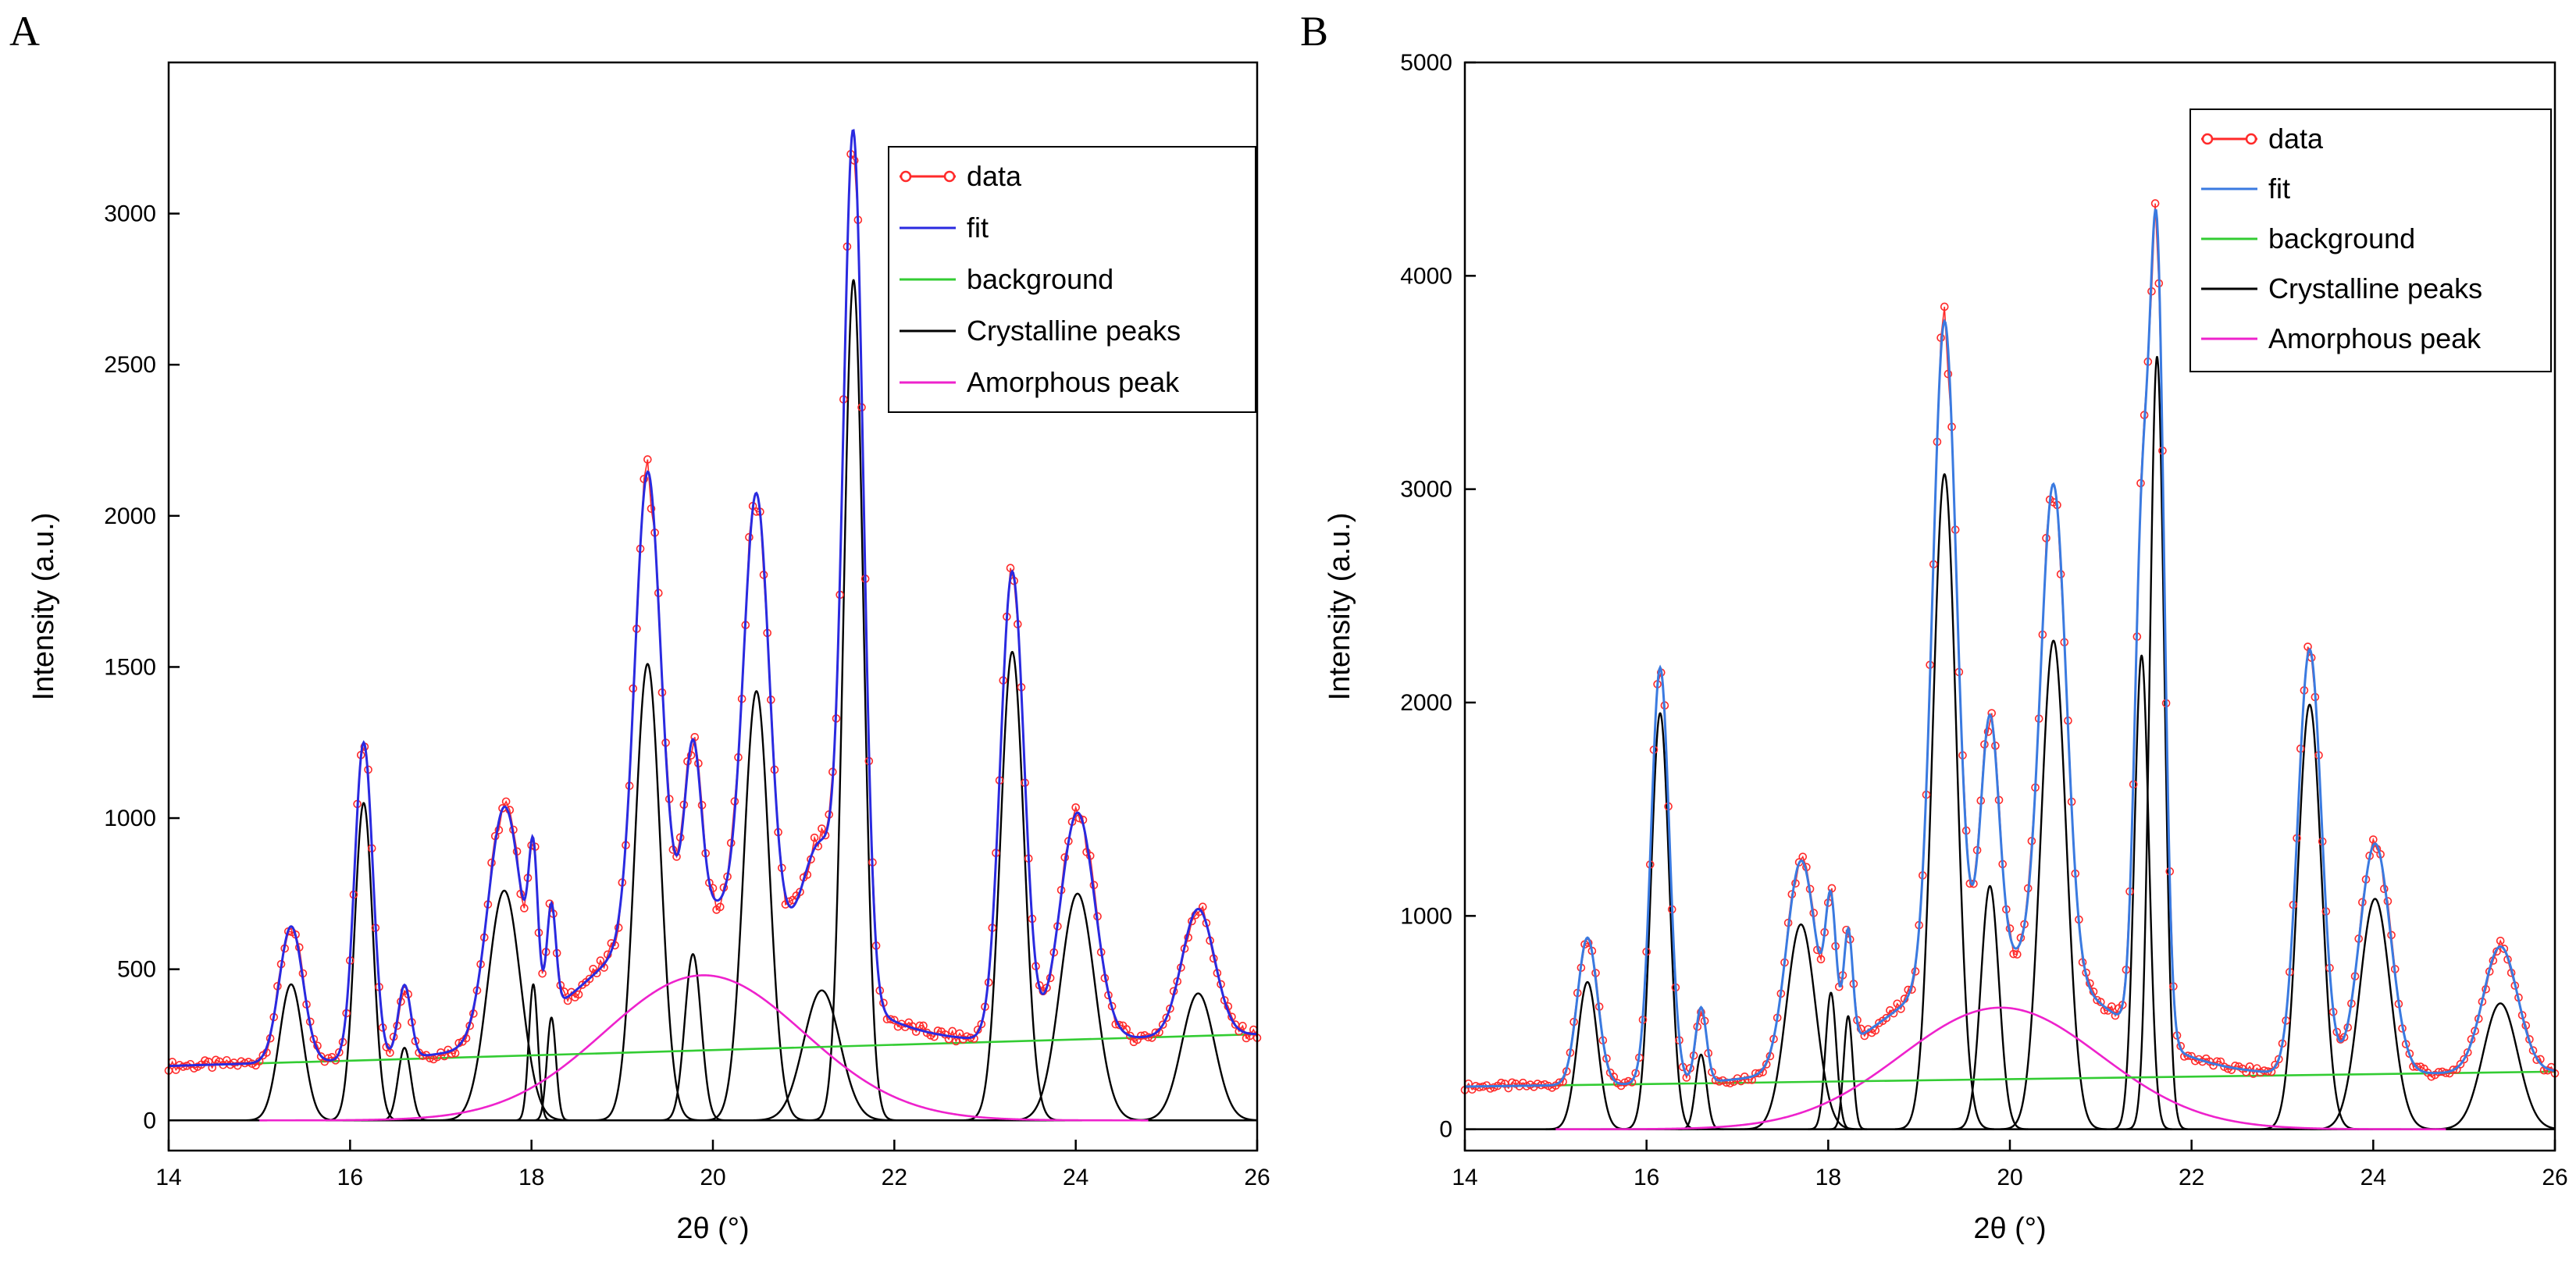  Describe the element at coordinates (130, 667) in the screenshot. I see `panel-a-y-tick-label-1500: 1500` at that location.